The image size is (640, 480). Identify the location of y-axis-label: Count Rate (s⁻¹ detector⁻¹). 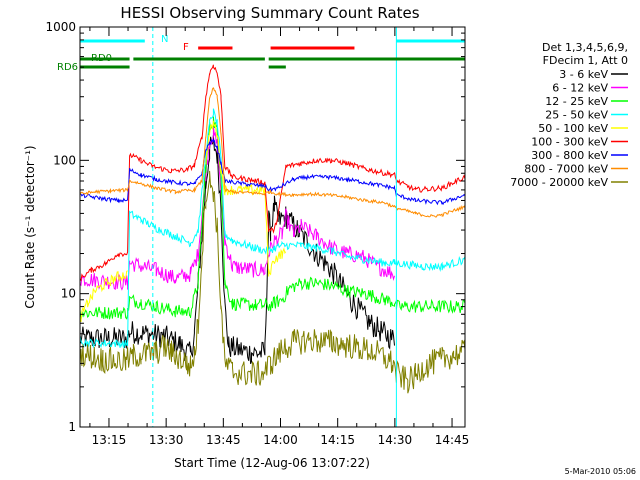
(30, 226).